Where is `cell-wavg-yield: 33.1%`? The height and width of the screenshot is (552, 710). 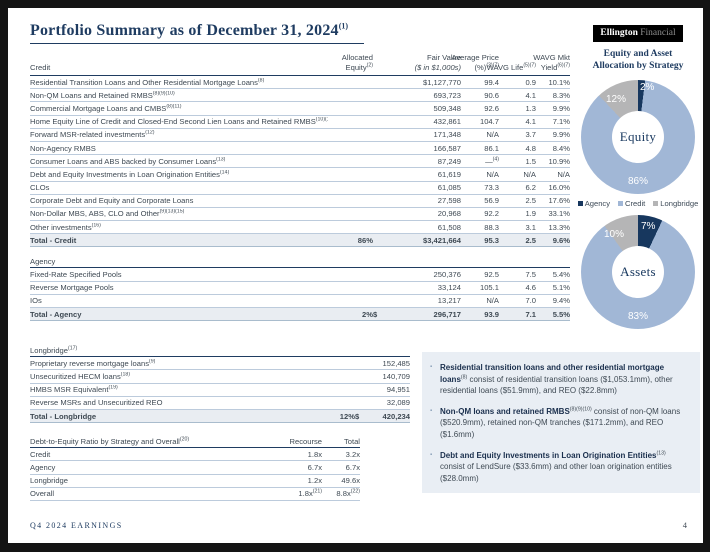
cell-wavg-yield: 33.1% is located at coordinates (559, 214).